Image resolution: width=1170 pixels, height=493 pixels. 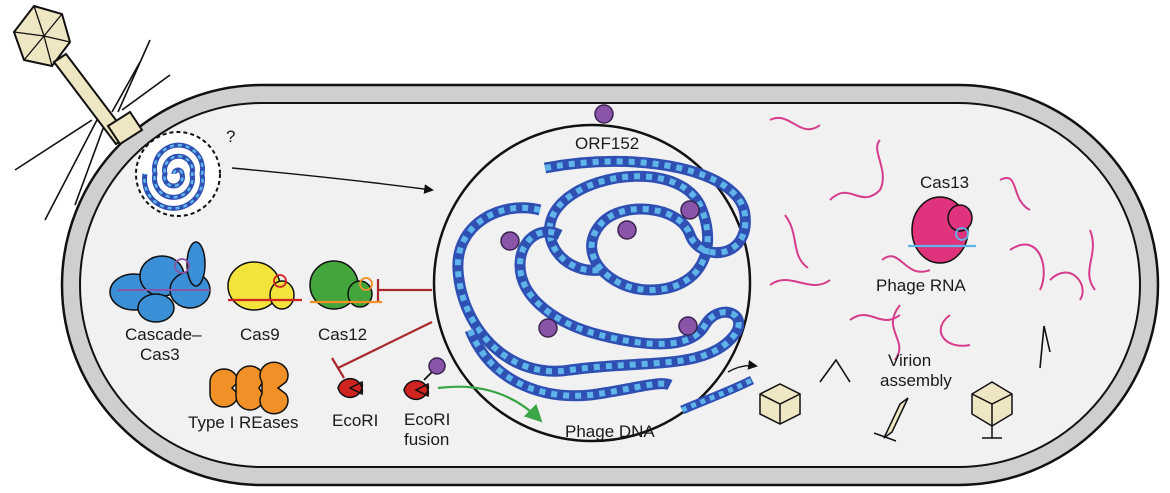 I want to click on ecori-icon, so click(x=350, y=388).